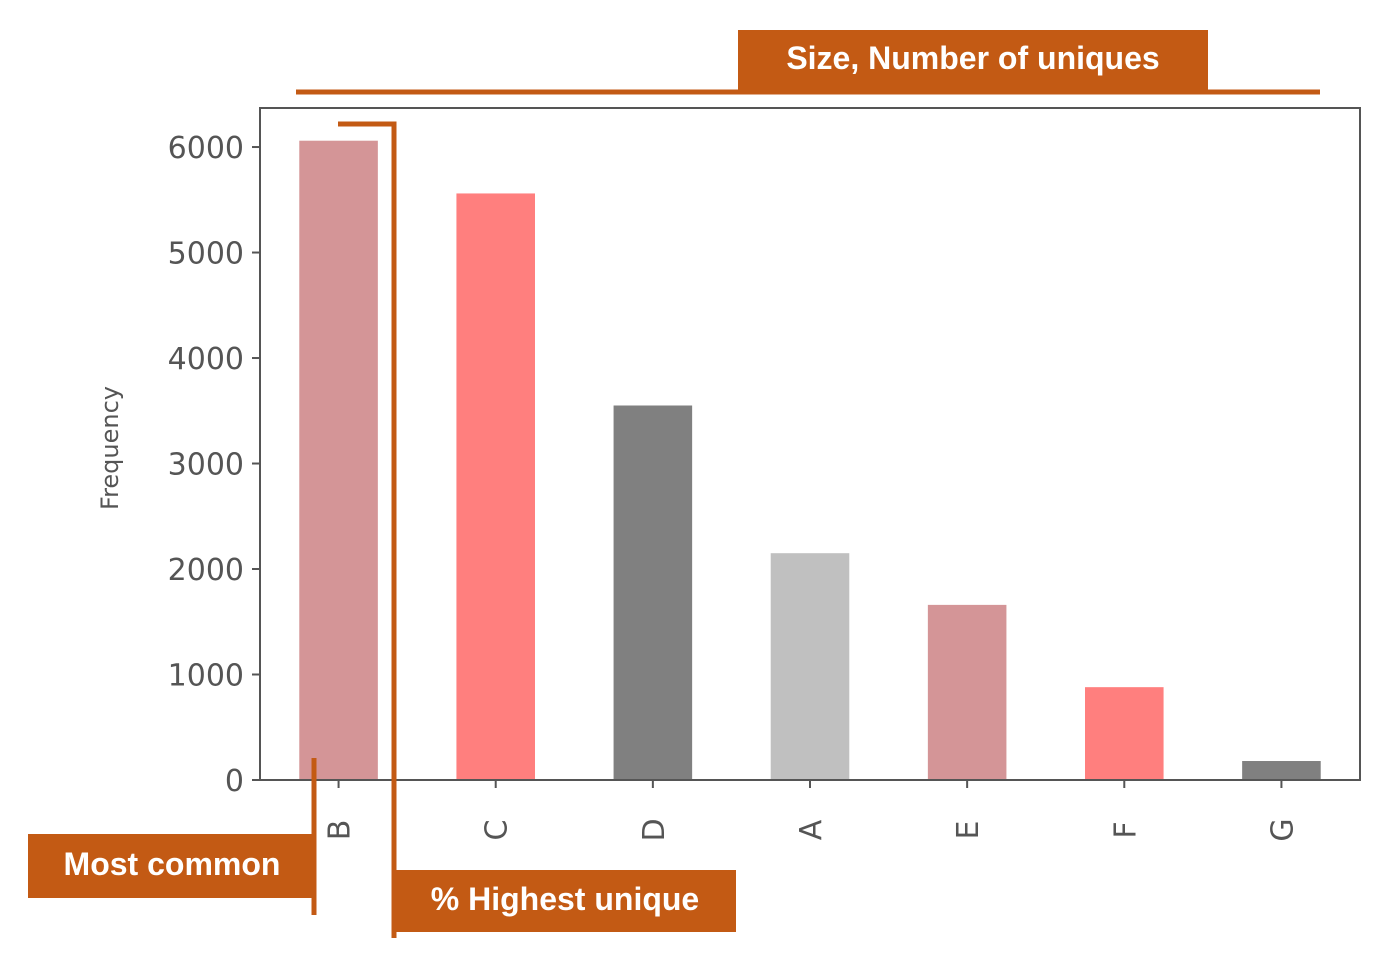  What do you see at coordinates (367, 529) in the screenshot?
I see `highest-unique-callout-line` at bounding box center [367, 529].